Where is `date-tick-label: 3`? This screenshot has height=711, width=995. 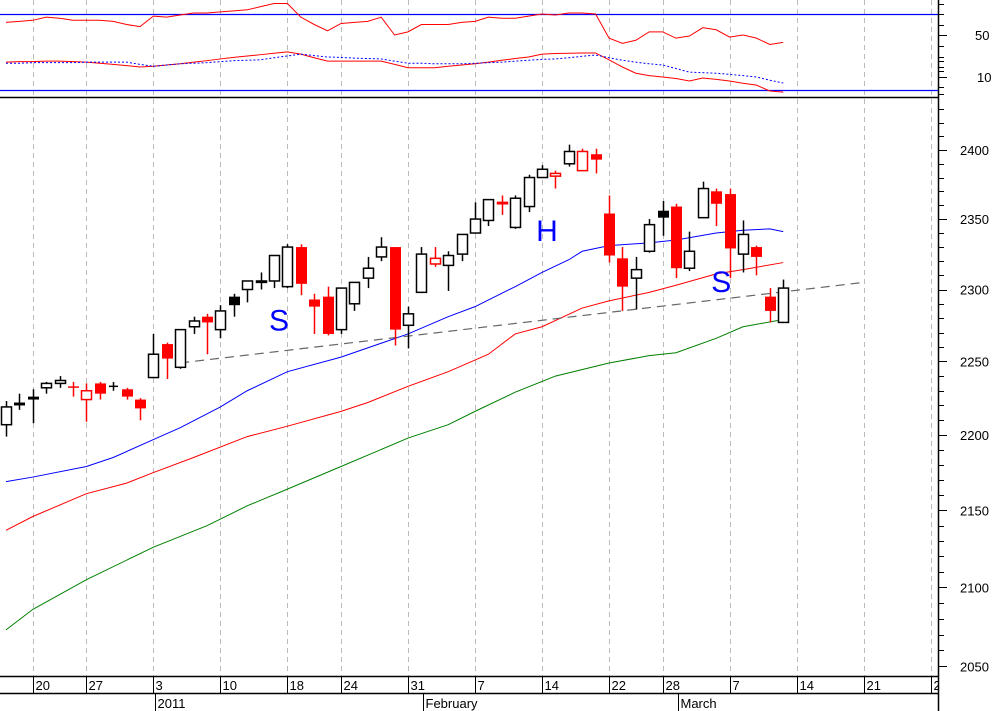 date-tick-label: 3 is located at coordinates (159, 685).